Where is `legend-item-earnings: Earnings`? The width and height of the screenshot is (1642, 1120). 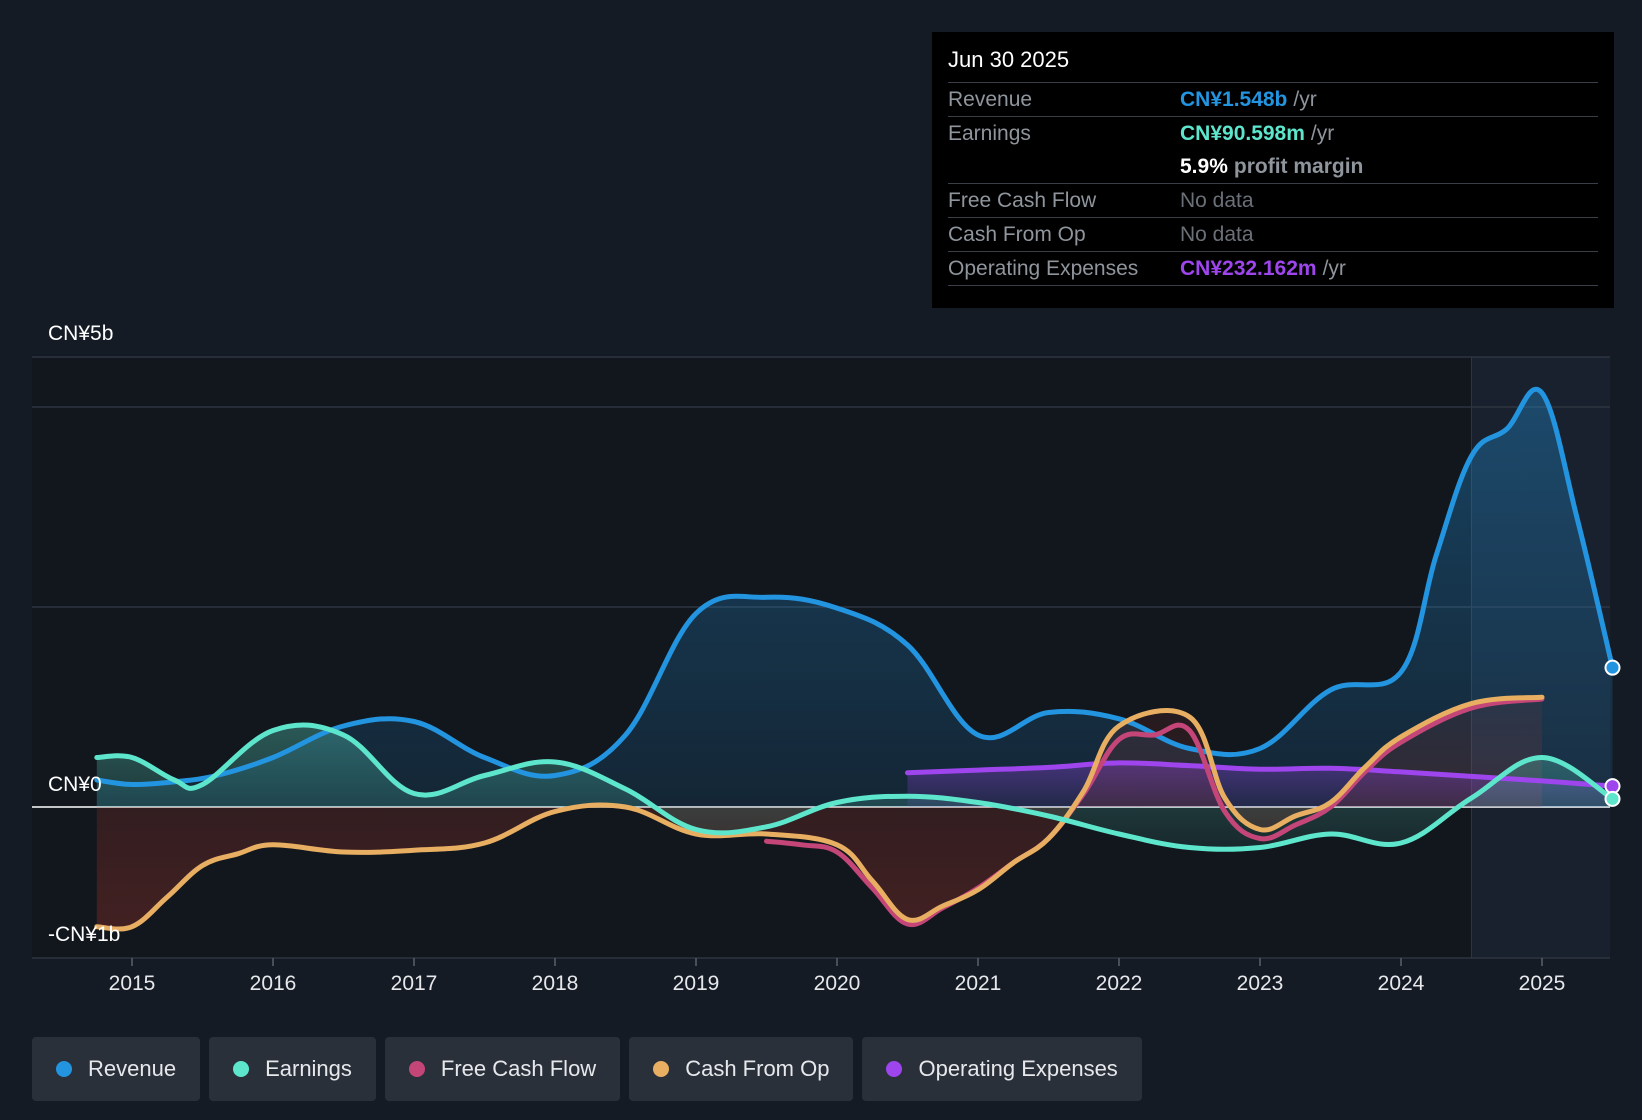 legend-item-earnings: Earnings is located at coordinates (292, 1069).